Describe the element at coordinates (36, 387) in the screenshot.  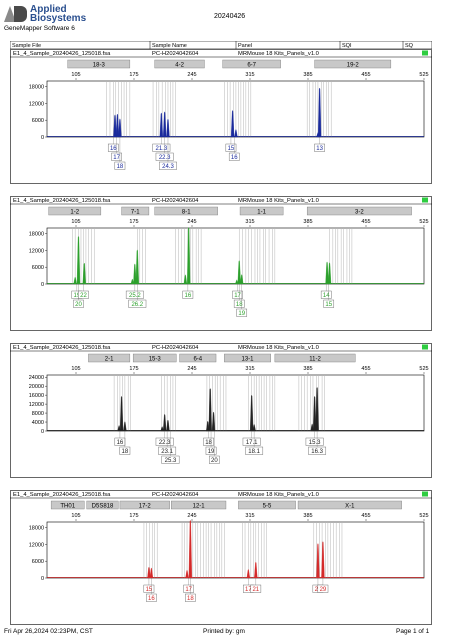
I see `y-tick-label: 20000` at that location.